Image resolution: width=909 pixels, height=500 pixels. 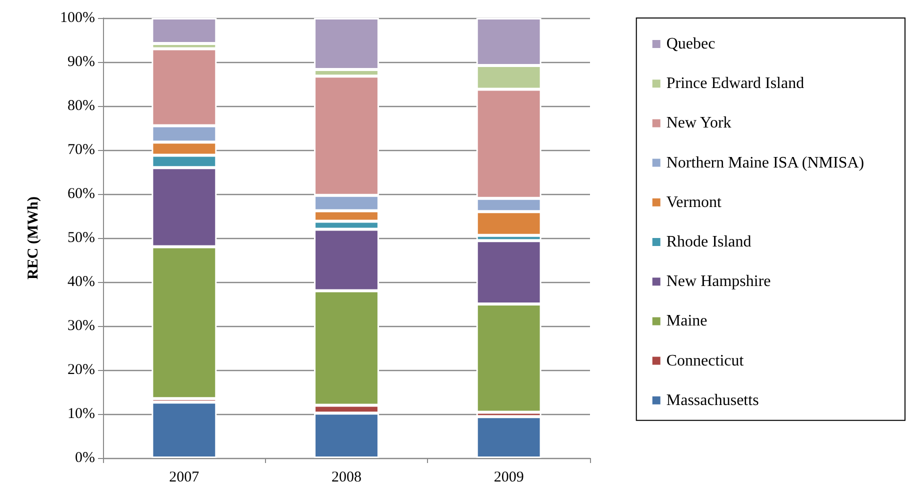 I want to click on legend-label: Massachusetts, so click(x=712, y=400).